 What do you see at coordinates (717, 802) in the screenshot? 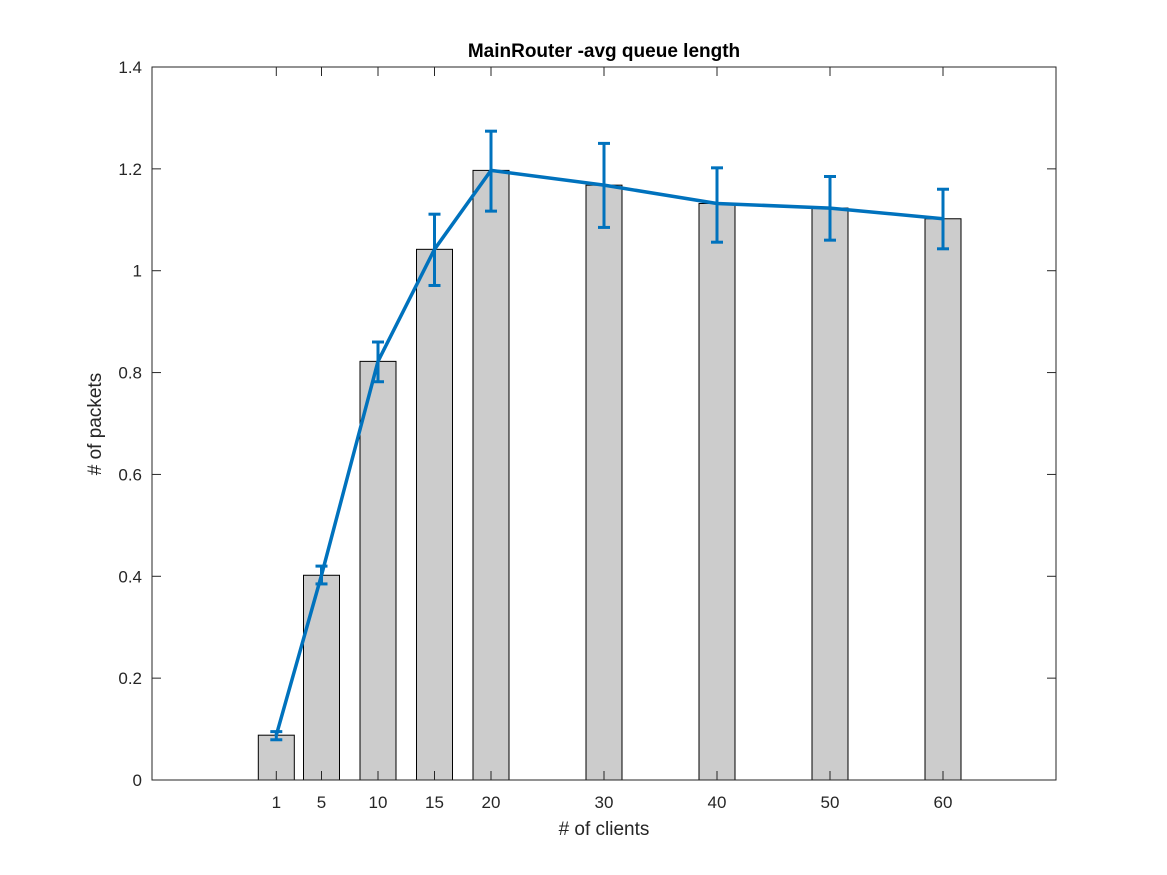
I see `x-tick-label-40: 40` at bounding box center [717, 802].